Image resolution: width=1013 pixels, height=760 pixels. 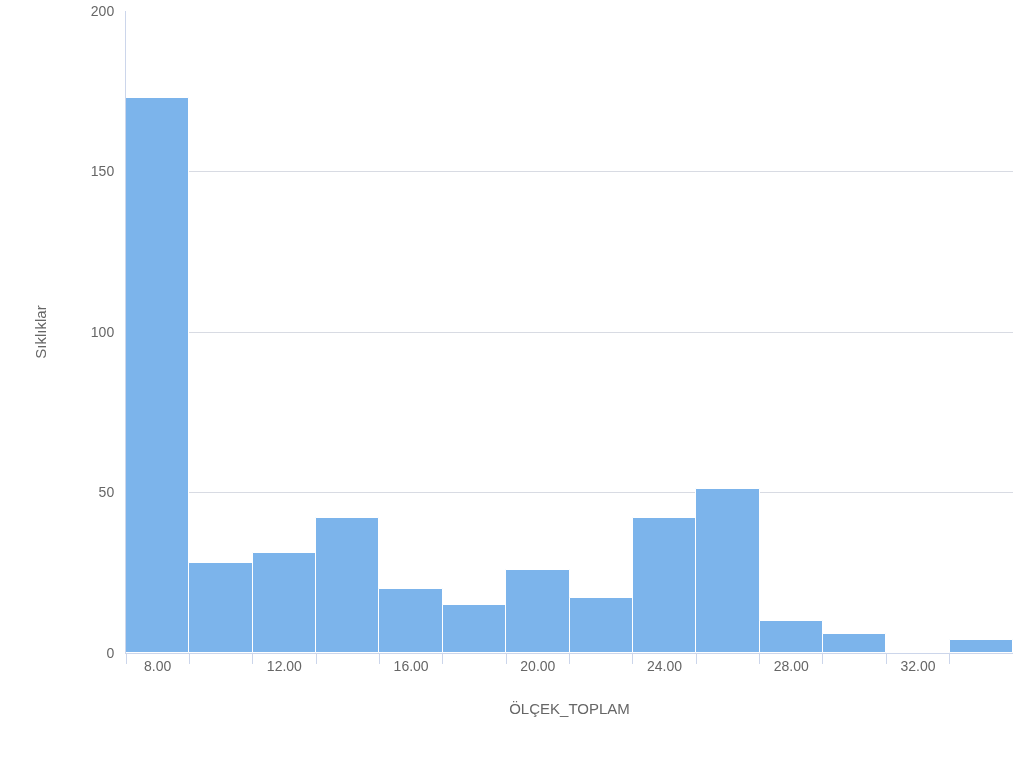 I want to click on y-tick-label: 150, so click(x=102, y=171).